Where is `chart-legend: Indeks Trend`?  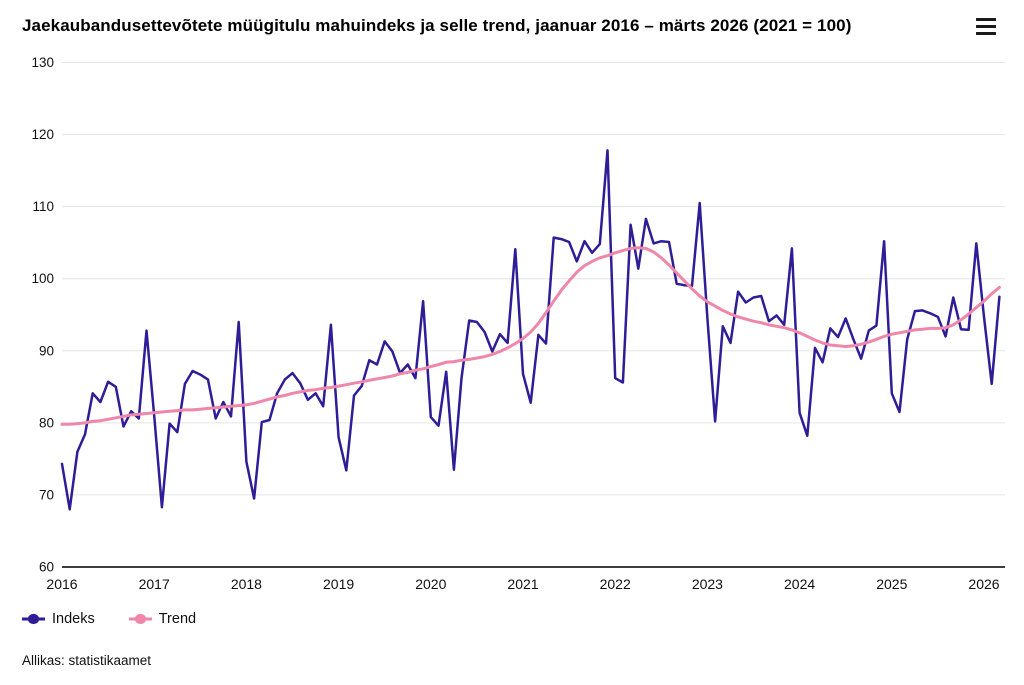
chart-legend: Indeks Trend is located at coordinates (109, 619).